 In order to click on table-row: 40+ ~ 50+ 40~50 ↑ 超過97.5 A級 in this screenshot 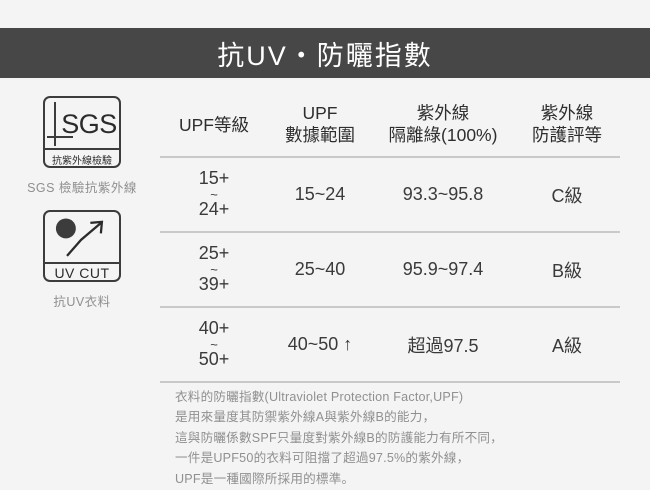, I will do `click(390, 345)`.